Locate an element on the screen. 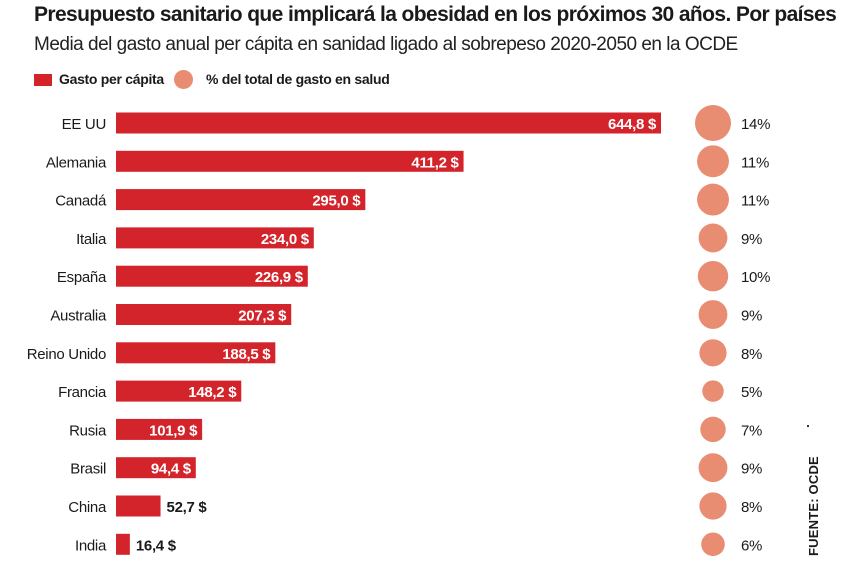  legend-bar-label: Gasto per cápita is located at coordinates (111, 79).